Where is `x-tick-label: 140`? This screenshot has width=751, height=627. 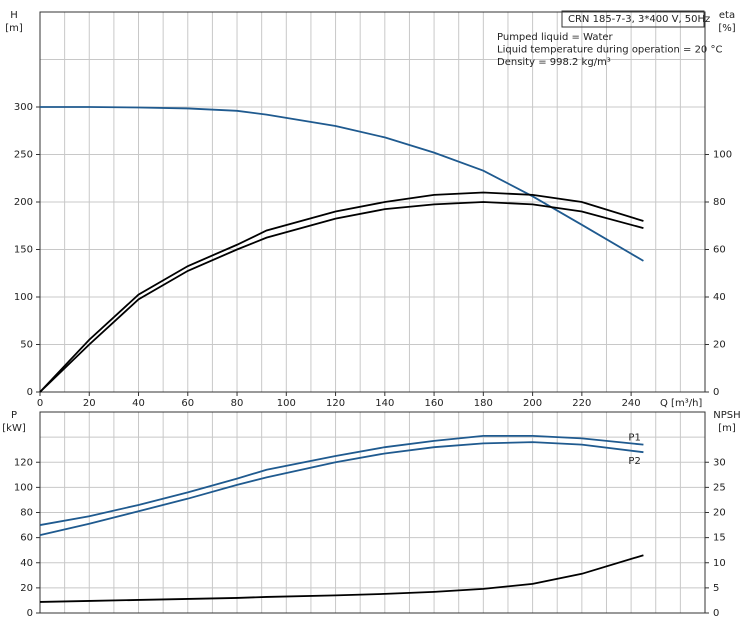 x-tick-label: 140 is located at coordinates (384, 403).